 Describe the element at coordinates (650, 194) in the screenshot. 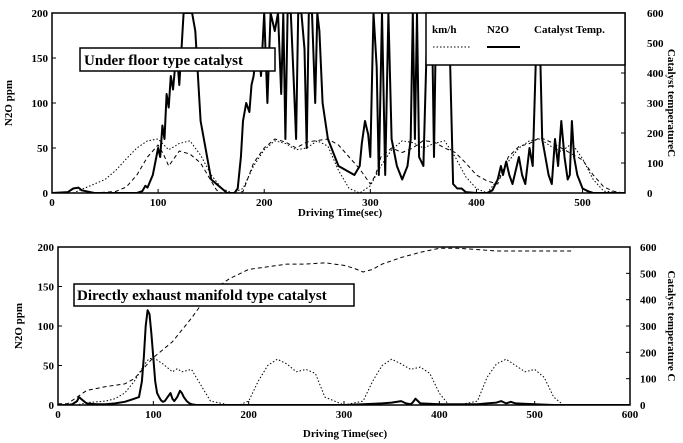

I see `top-y2-tick-label: 0` at that location.